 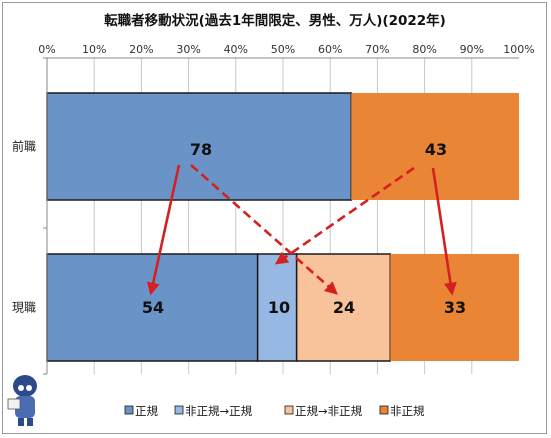 What do you see at coordinates (472, 49) in the screenshot?
I see `x-tick-label: 90%` at bounding box center [472, 49].